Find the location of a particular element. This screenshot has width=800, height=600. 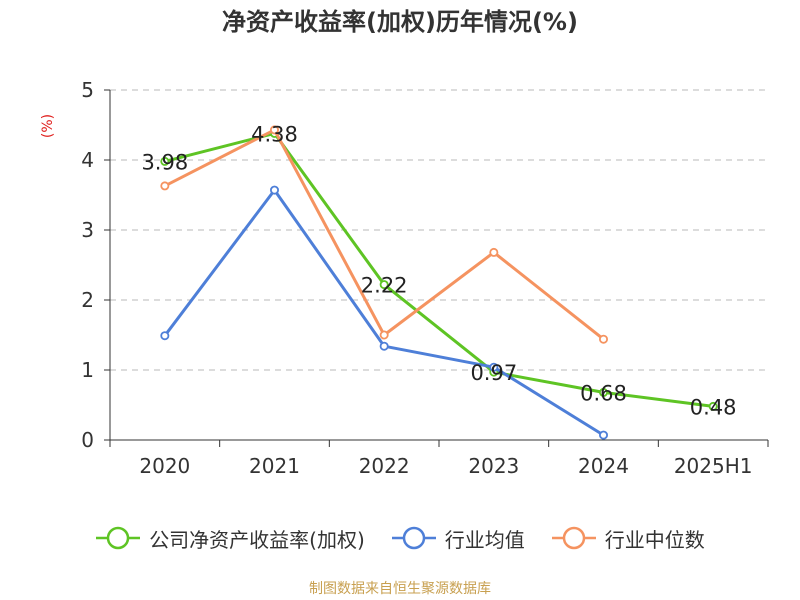

x-tick-label: 2024 is located at coordinates (603, 466).